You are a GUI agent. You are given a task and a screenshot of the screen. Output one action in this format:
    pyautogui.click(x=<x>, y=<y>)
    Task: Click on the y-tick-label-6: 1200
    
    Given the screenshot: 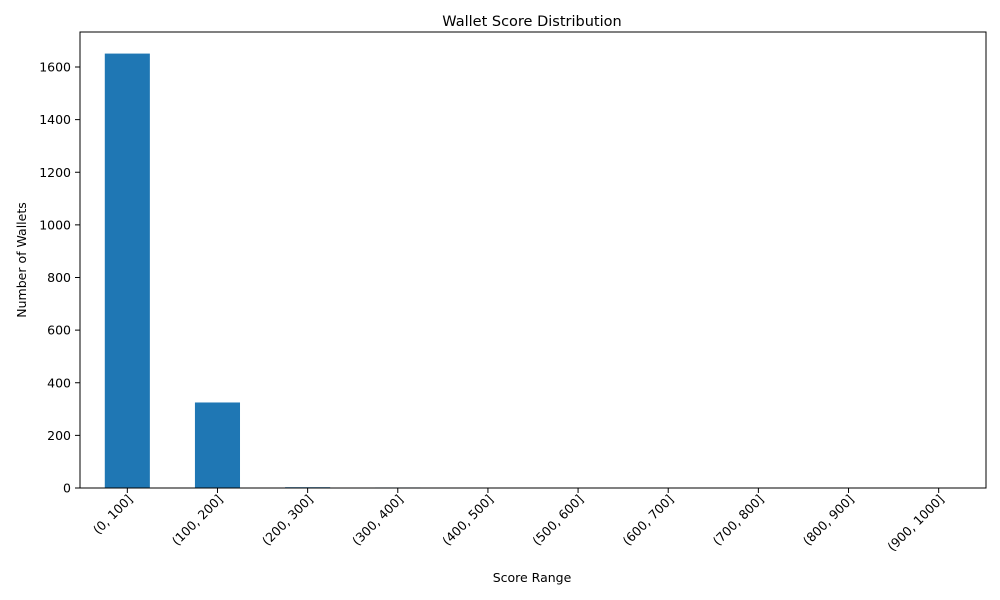 What is the action you would take?
    pyautogui.click(x=55, y=172)
    